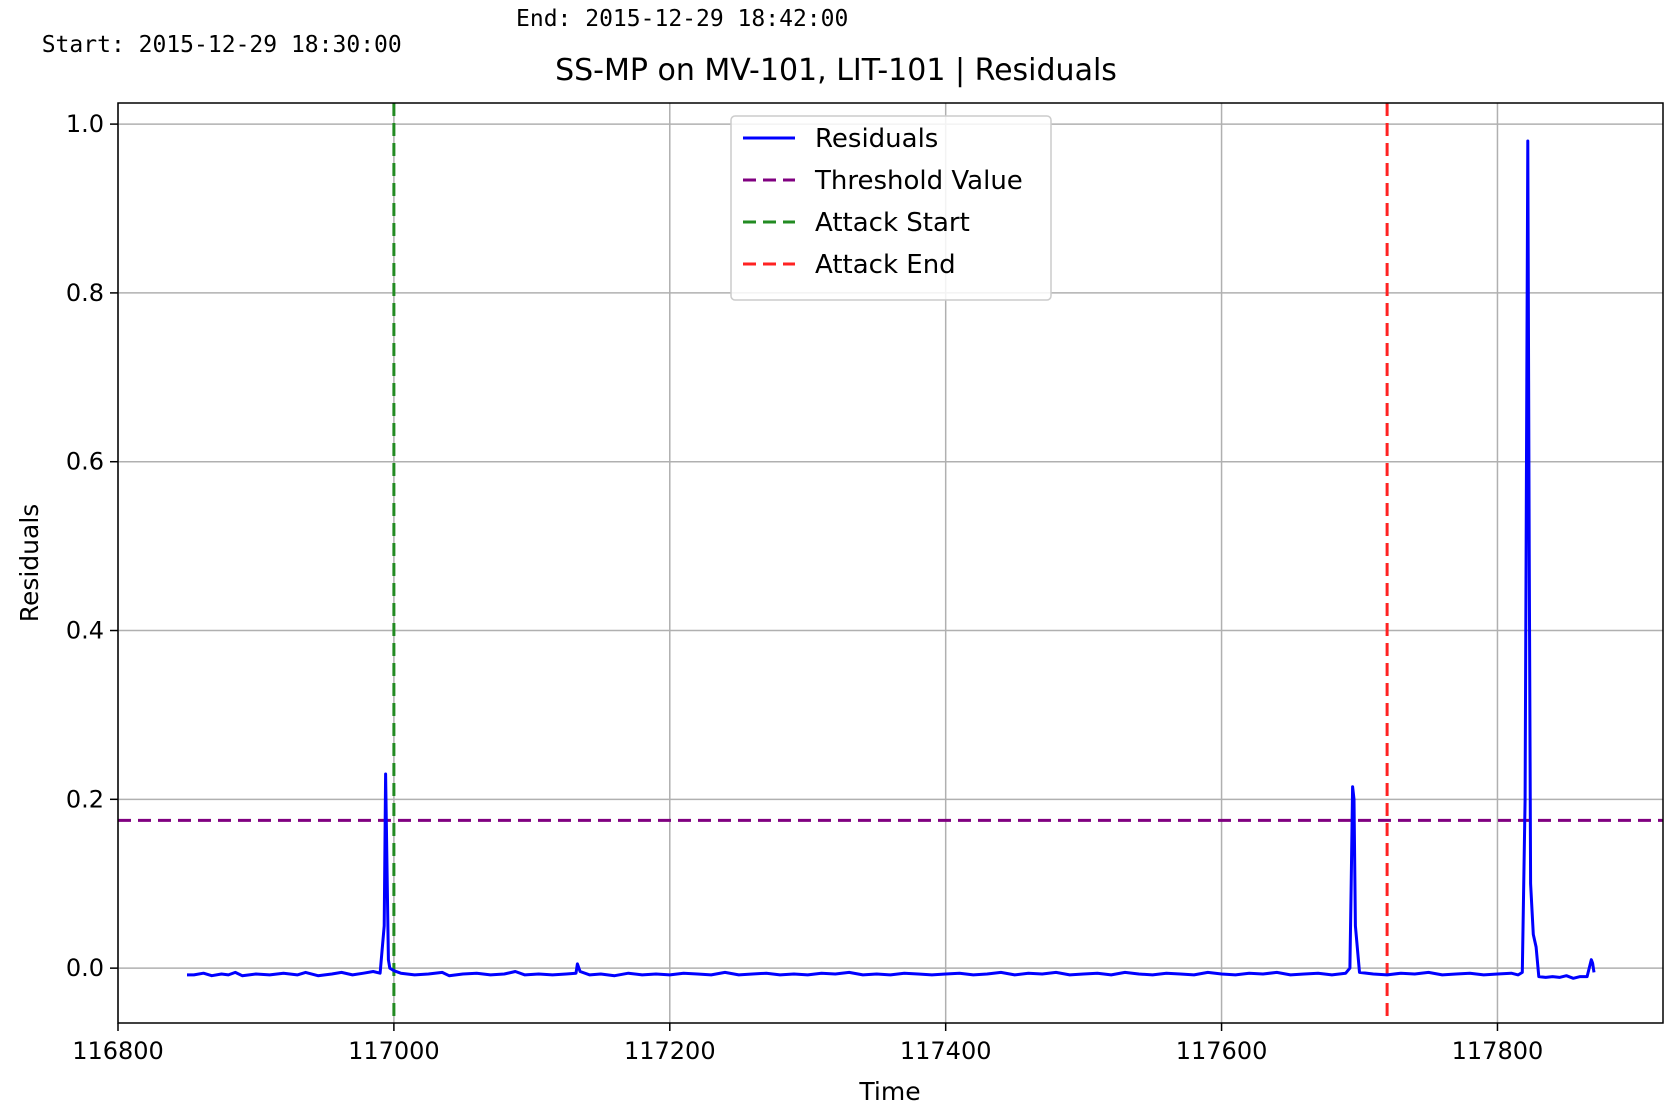  Describe the element at coordinates (85, 968) in the screenshot. I see `y-tick-label: 0.0` at that location.